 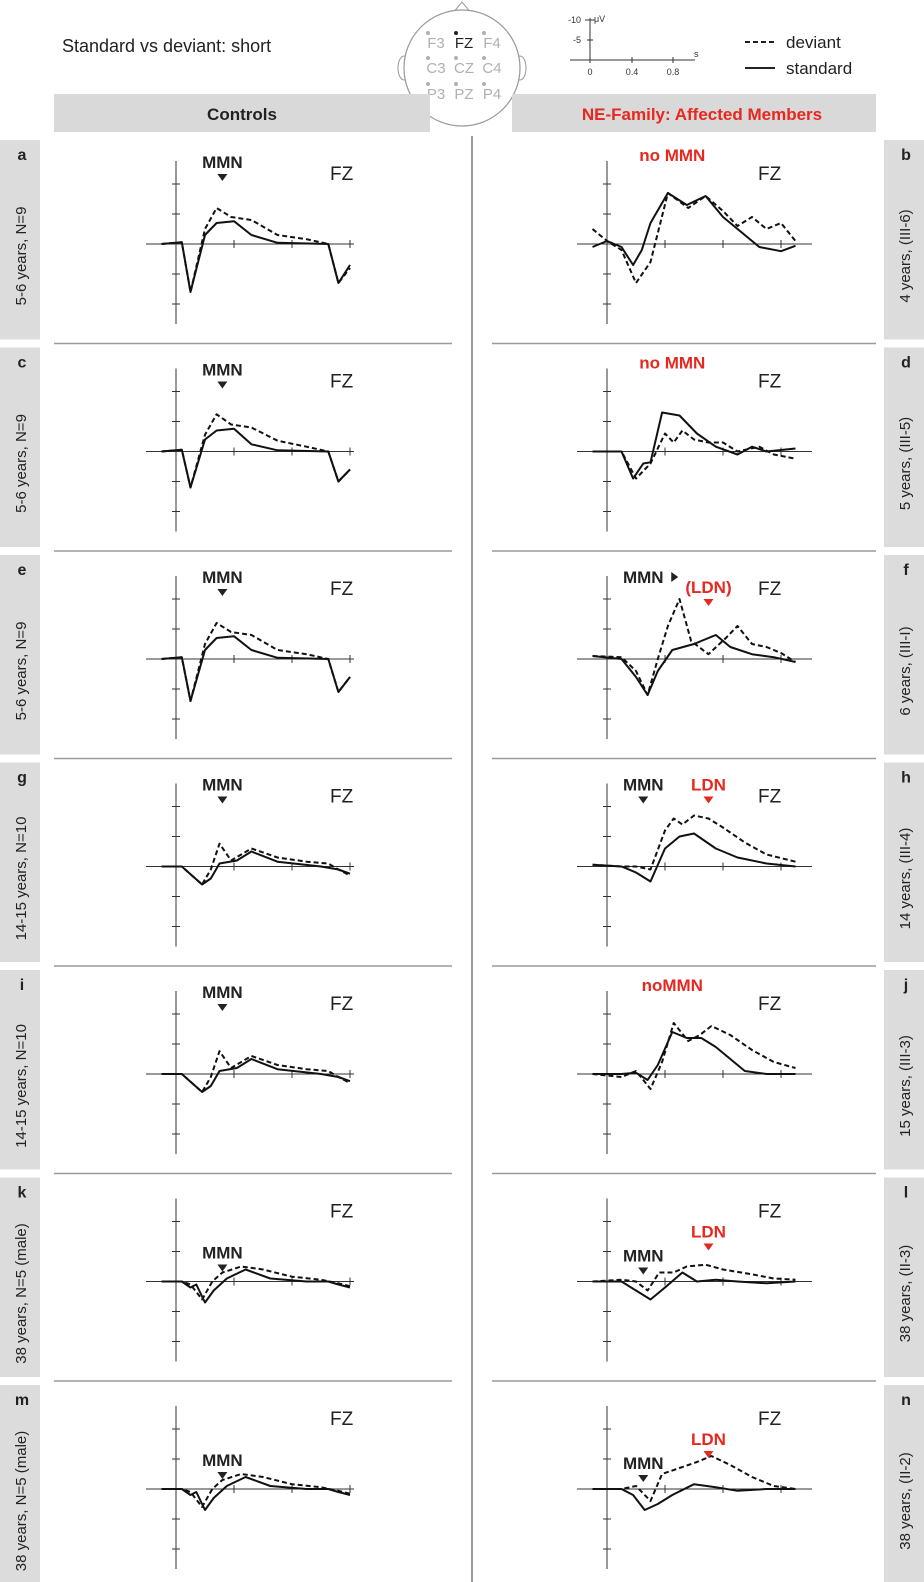 What do you see at coordinates (492, 43) in the screenshot?
I see `electrode-label: F4` at bounding box center [492, 43].